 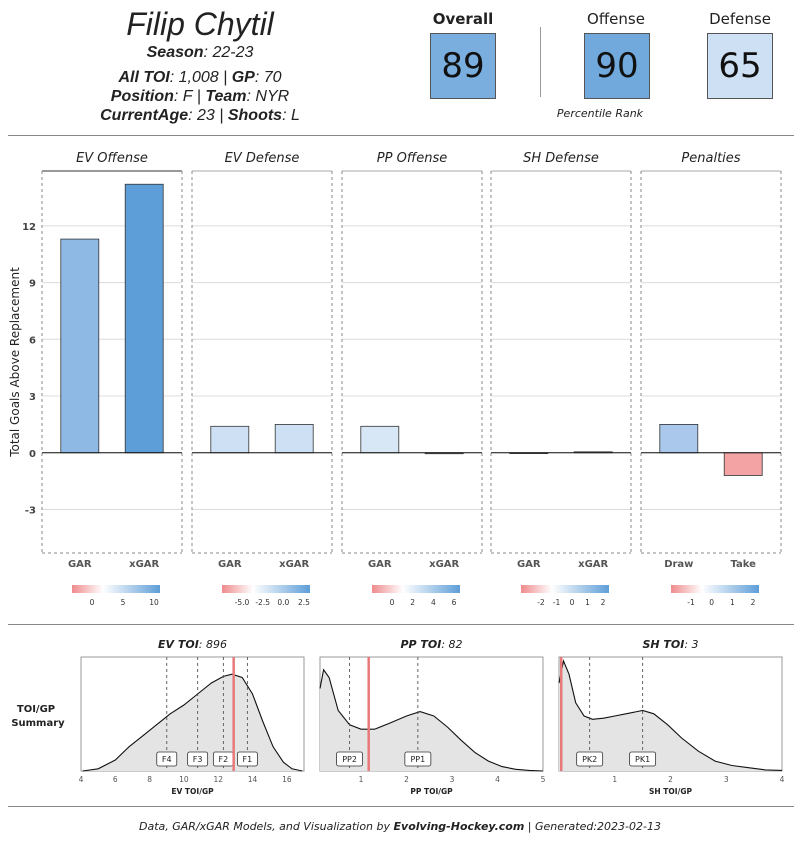 I want to click on toi-title-label: EV TOI, so click(x=178, y=644).